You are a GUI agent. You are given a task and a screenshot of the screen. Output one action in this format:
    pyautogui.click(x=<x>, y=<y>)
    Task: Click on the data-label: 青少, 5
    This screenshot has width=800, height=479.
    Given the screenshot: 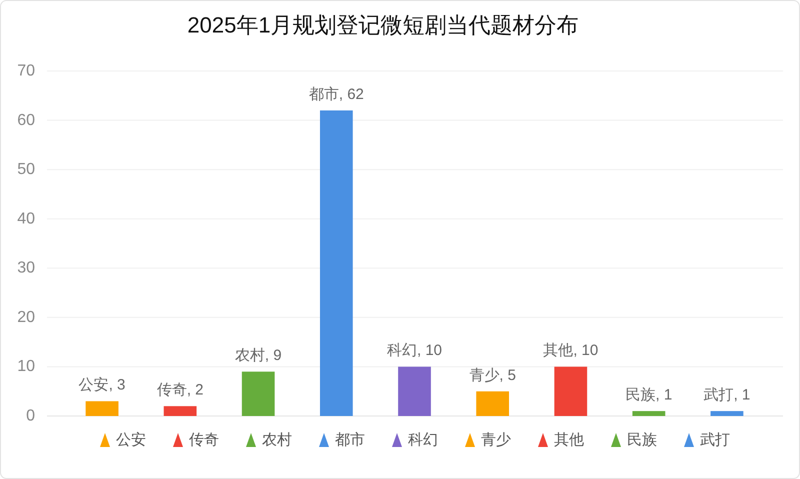 What is the action you would take?
    pyautogui.click(x=492, y=375)
    